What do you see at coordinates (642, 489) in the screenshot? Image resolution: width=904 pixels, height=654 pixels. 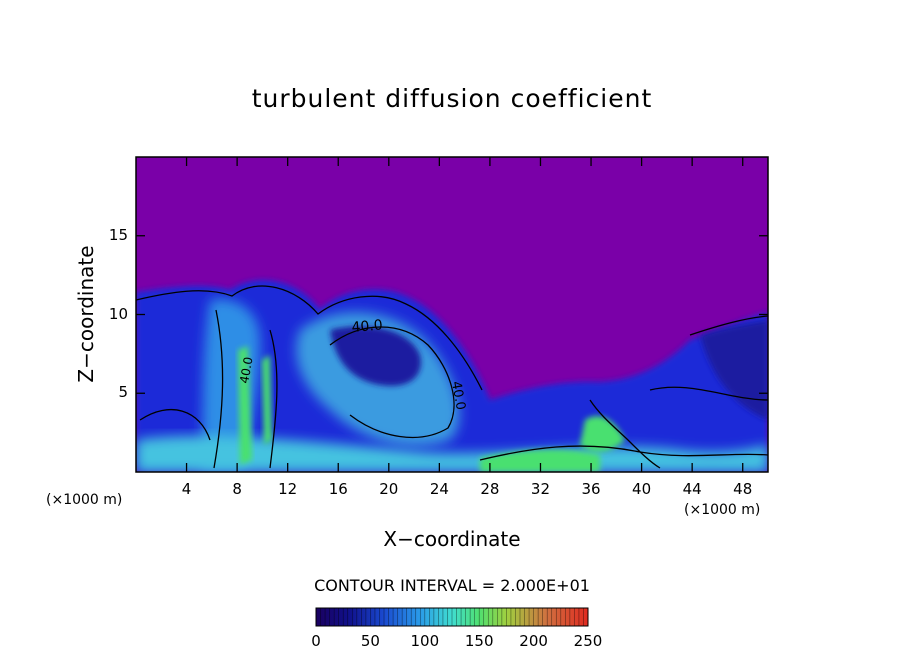 I see `x-tick-label: 40` at bounding box center [642, 489].